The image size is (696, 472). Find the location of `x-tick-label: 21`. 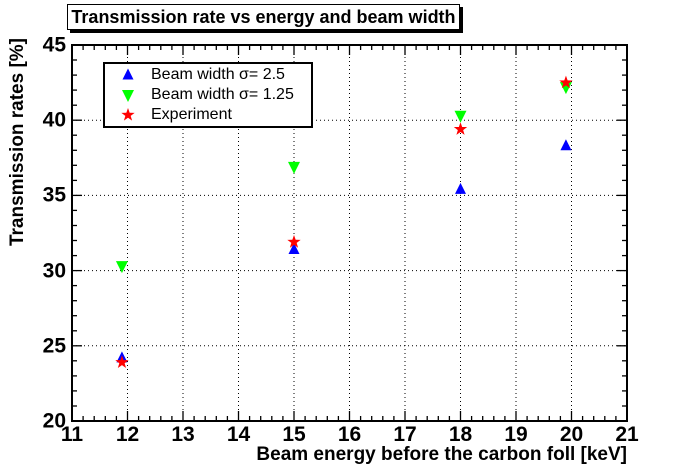

x-tick-label: 21 is located at coordinates (627, 434).